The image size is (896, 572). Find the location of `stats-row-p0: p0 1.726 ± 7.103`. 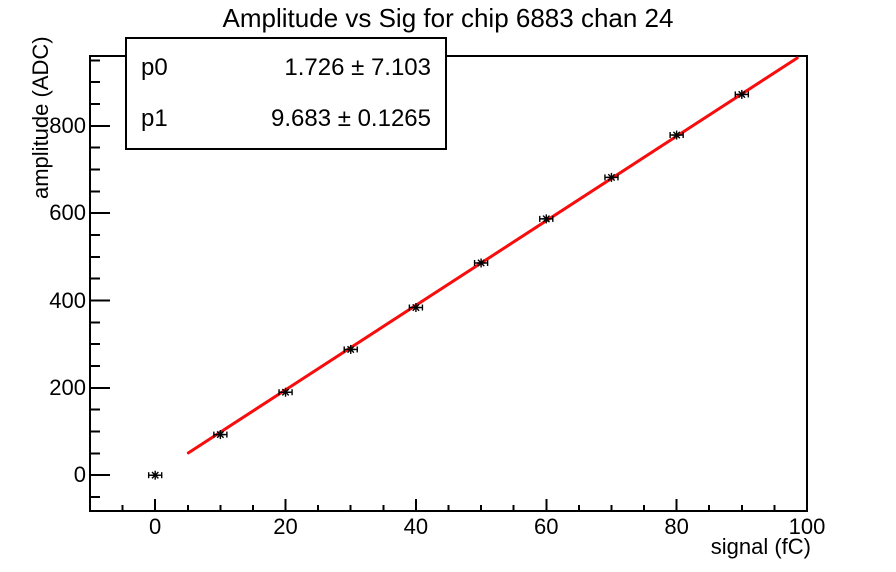

stats-row-p0: p0 1.726 ± 7.103 is located at coordinates (286, 68).